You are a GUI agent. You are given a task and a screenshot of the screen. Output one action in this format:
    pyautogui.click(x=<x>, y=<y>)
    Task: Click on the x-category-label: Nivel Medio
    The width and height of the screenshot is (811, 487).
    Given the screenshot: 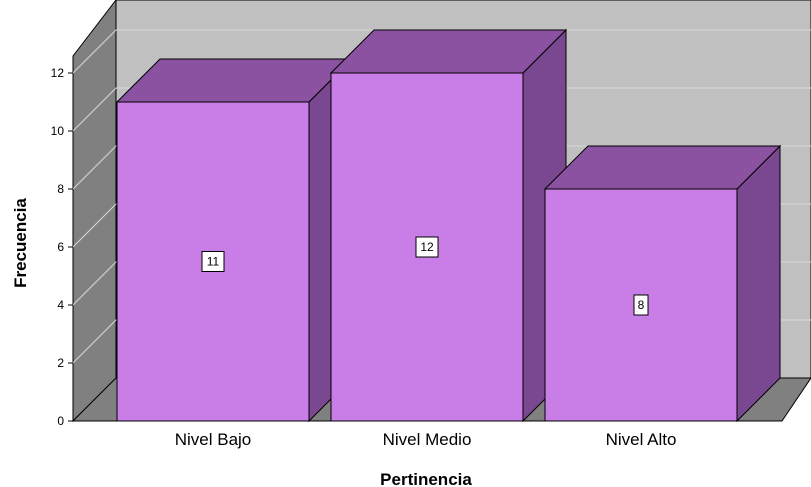 What is the action you would take?
    pyautogui.click(x=427, y=439)
    